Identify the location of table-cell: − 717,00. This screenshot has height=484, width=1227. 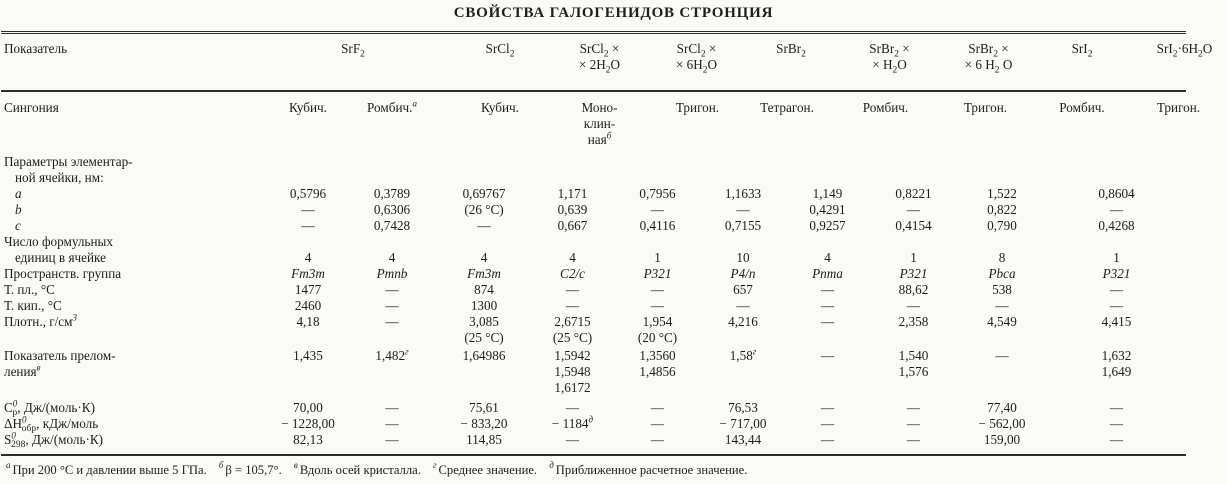
(743, 423).